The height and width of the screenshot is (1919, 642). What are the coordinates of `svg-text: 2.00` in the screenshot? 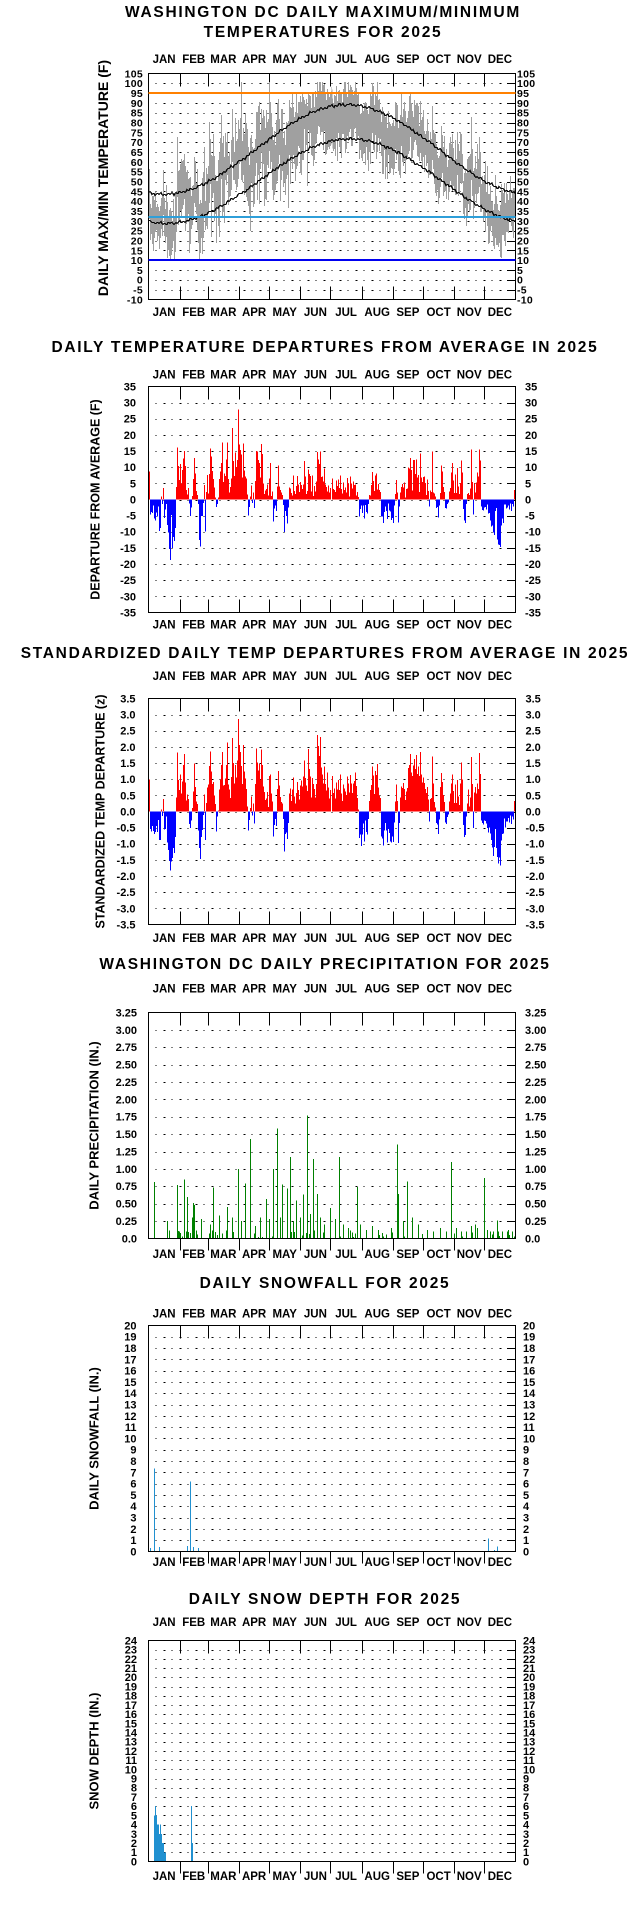 It's located at (126, 1100).